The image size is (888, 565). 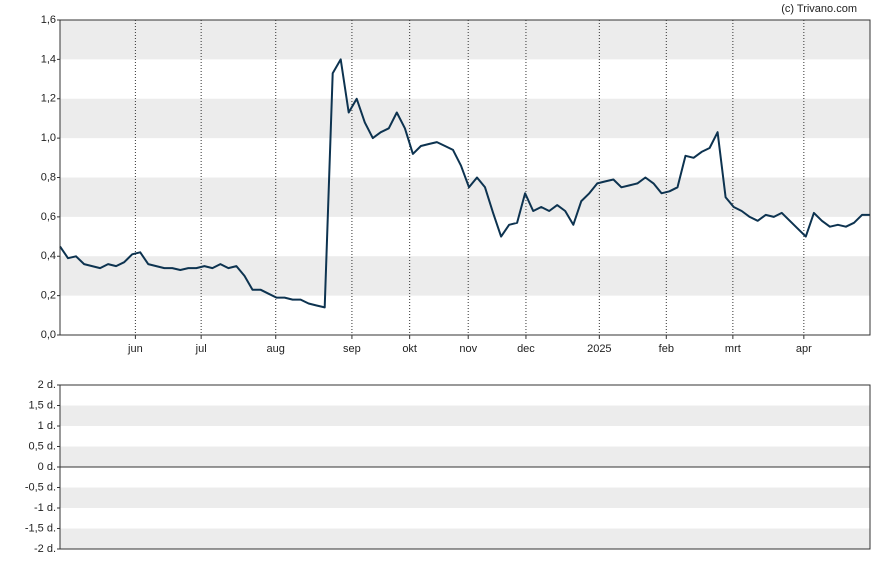 I want to click on y-tick-label: 1,0, so click(x=48, y=138).